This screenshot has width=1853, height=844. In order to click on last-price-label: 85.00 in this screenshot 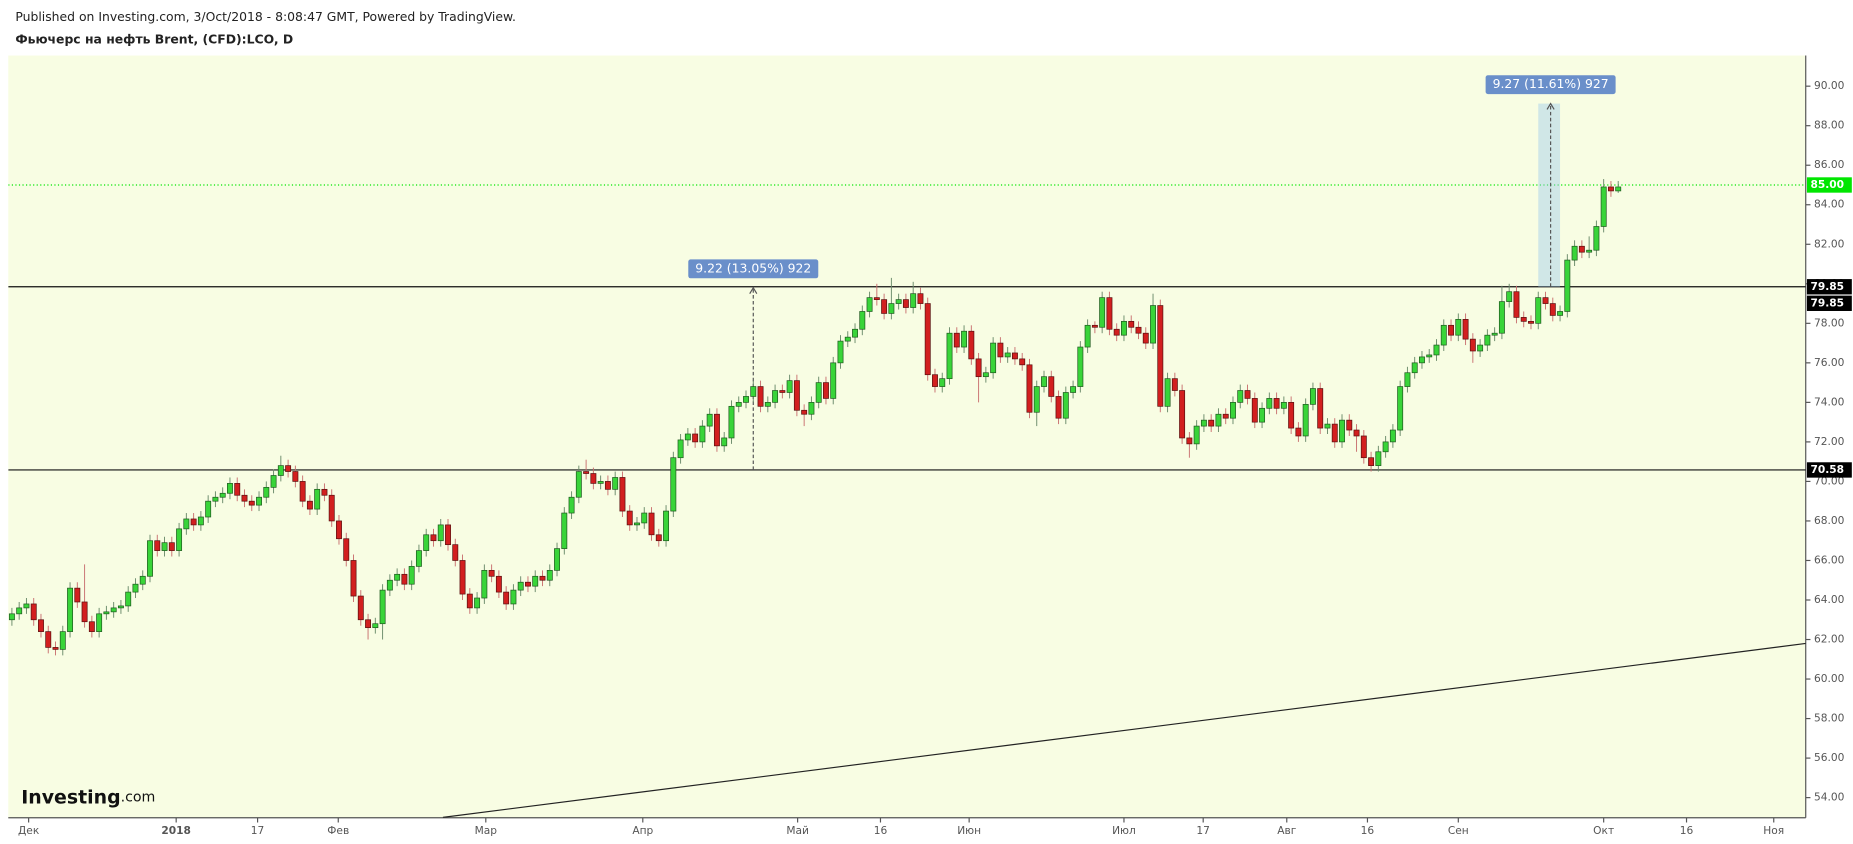, I will do `click(1827, 184)`.